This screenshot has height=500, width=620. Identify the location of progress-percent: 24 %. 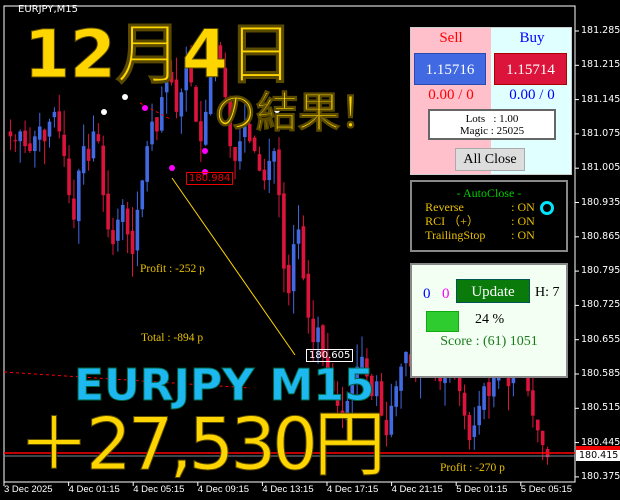
(490, 319).